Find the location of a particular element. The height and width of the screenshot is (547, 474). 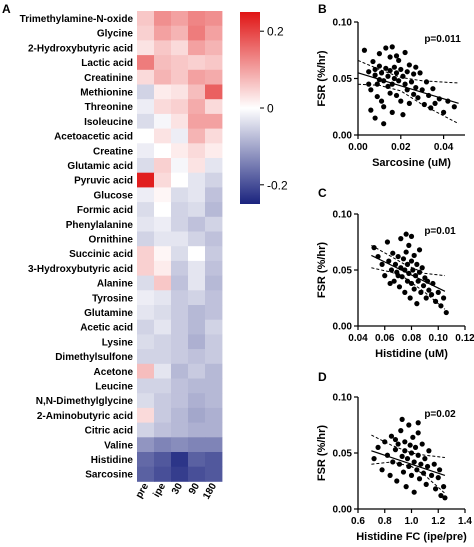

heatmap-row-label: Trimethylamine-N-oxide is located at coordinates (77, 19).